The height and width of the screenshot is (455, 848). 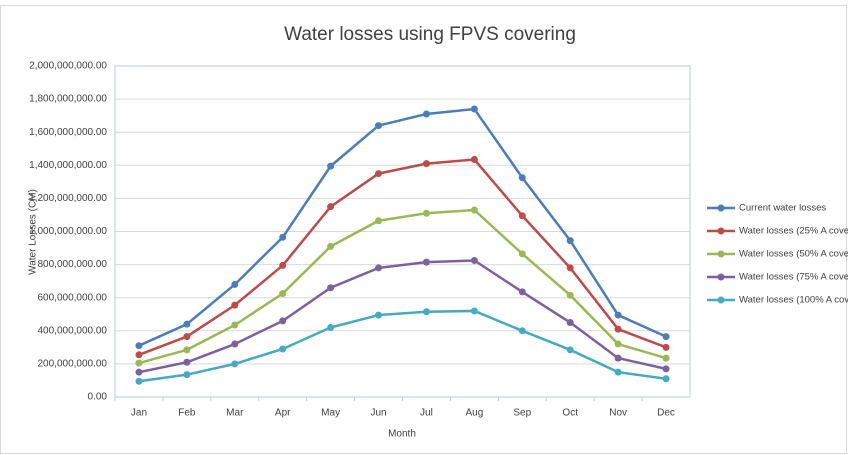 I want to click on y-tick-label: 0.00, so click(x=98, y=397).